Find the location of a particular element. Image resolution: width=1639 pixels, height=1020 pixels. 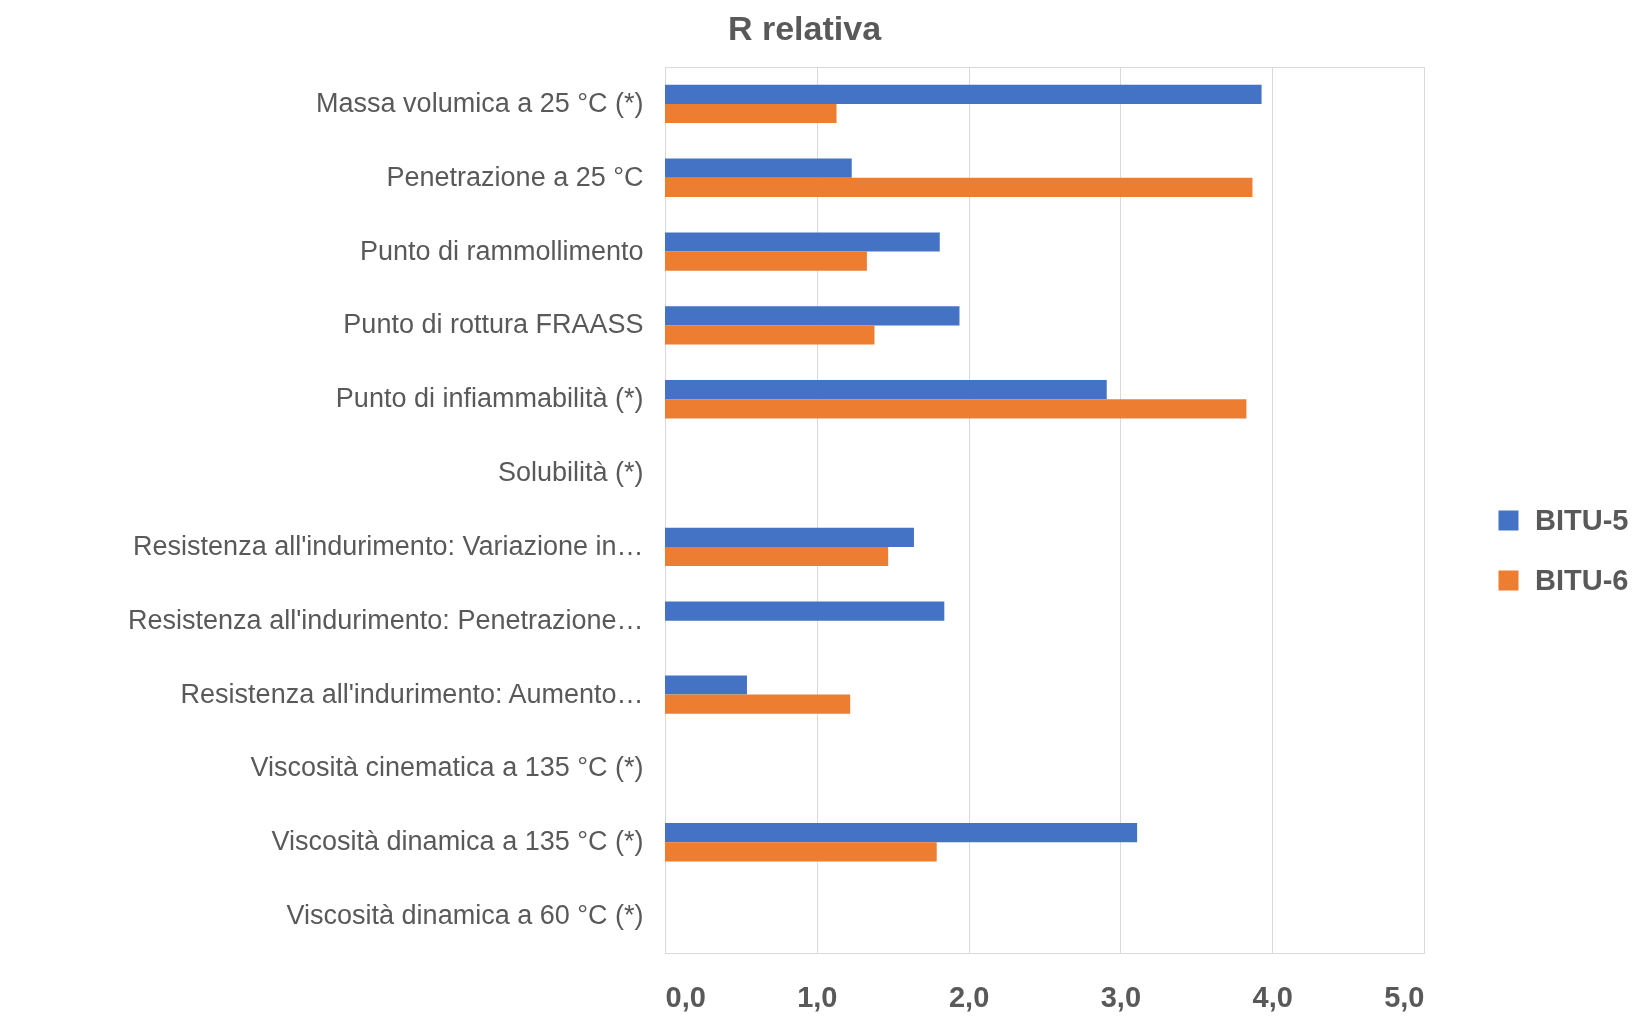

x-tick-label: 3,0 is located at coordinates (1121, 996).